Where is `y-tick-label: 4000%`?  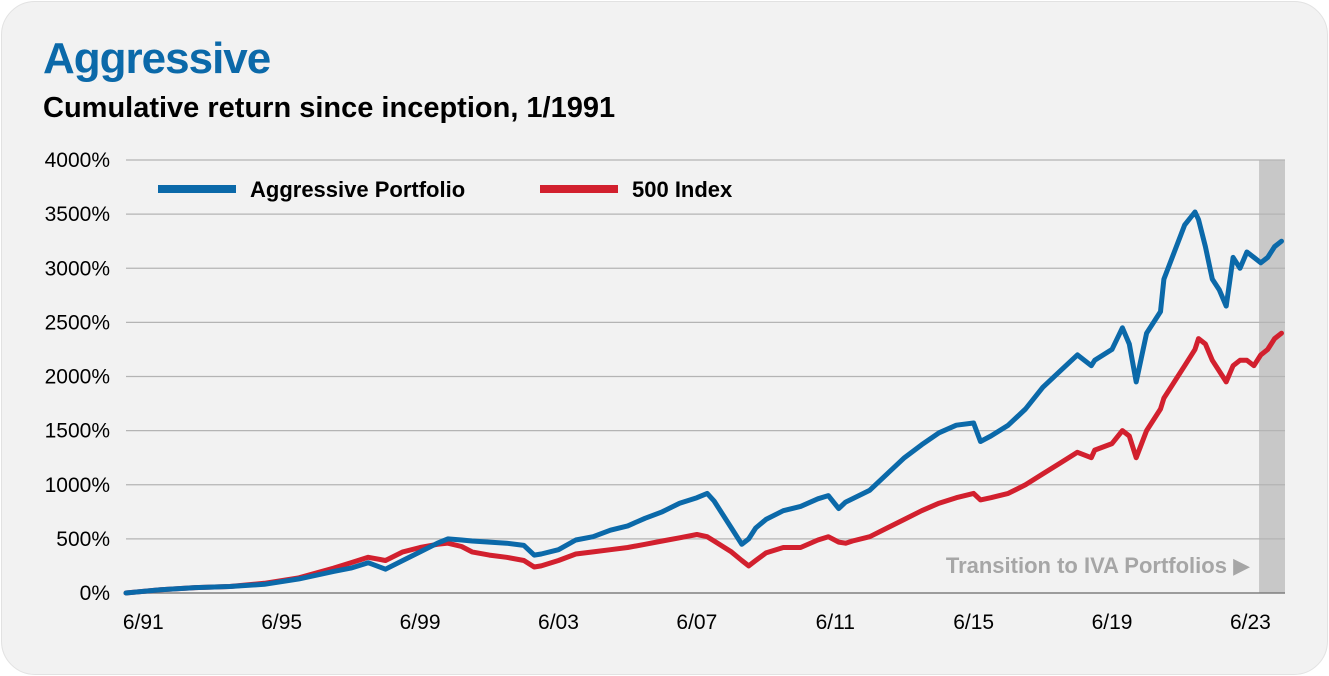
y-tick-label: 4000% is located at coordinates (77, 160).